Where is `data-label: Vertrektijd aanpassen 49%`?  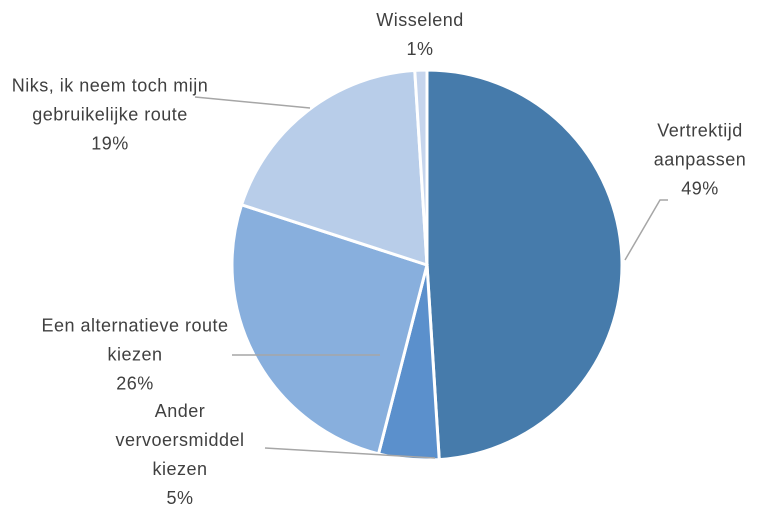
data-label: Vertrektijd aanpassen 49% is located at coordinates (692, 160).